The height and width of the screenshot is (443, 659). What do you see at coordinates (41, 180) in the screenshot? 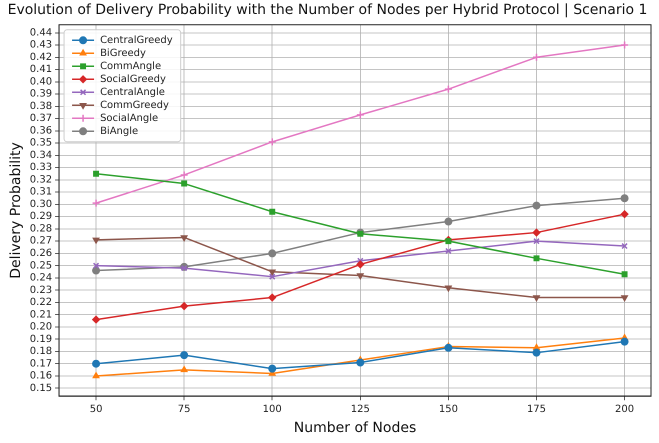
I see `y-tick-label: 0.32` at bounding box center [41, 180].